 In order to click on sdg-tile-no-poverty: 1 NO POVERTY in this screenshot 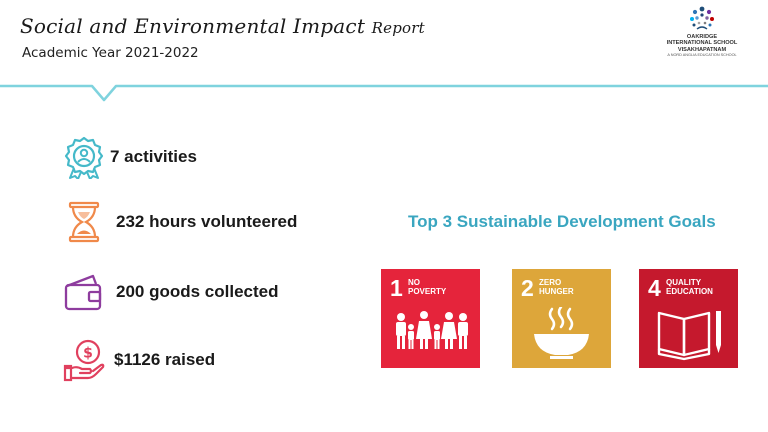, I will do `click(430, 318)`.